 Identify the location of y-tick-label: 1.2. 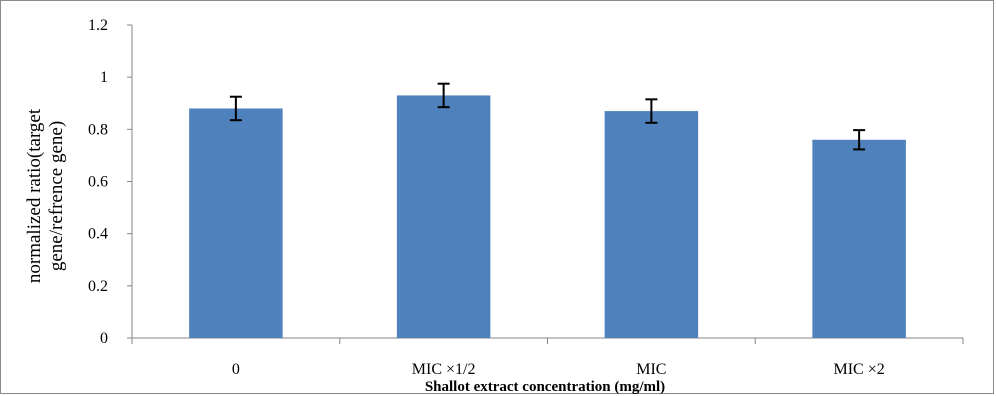
(98, 25).